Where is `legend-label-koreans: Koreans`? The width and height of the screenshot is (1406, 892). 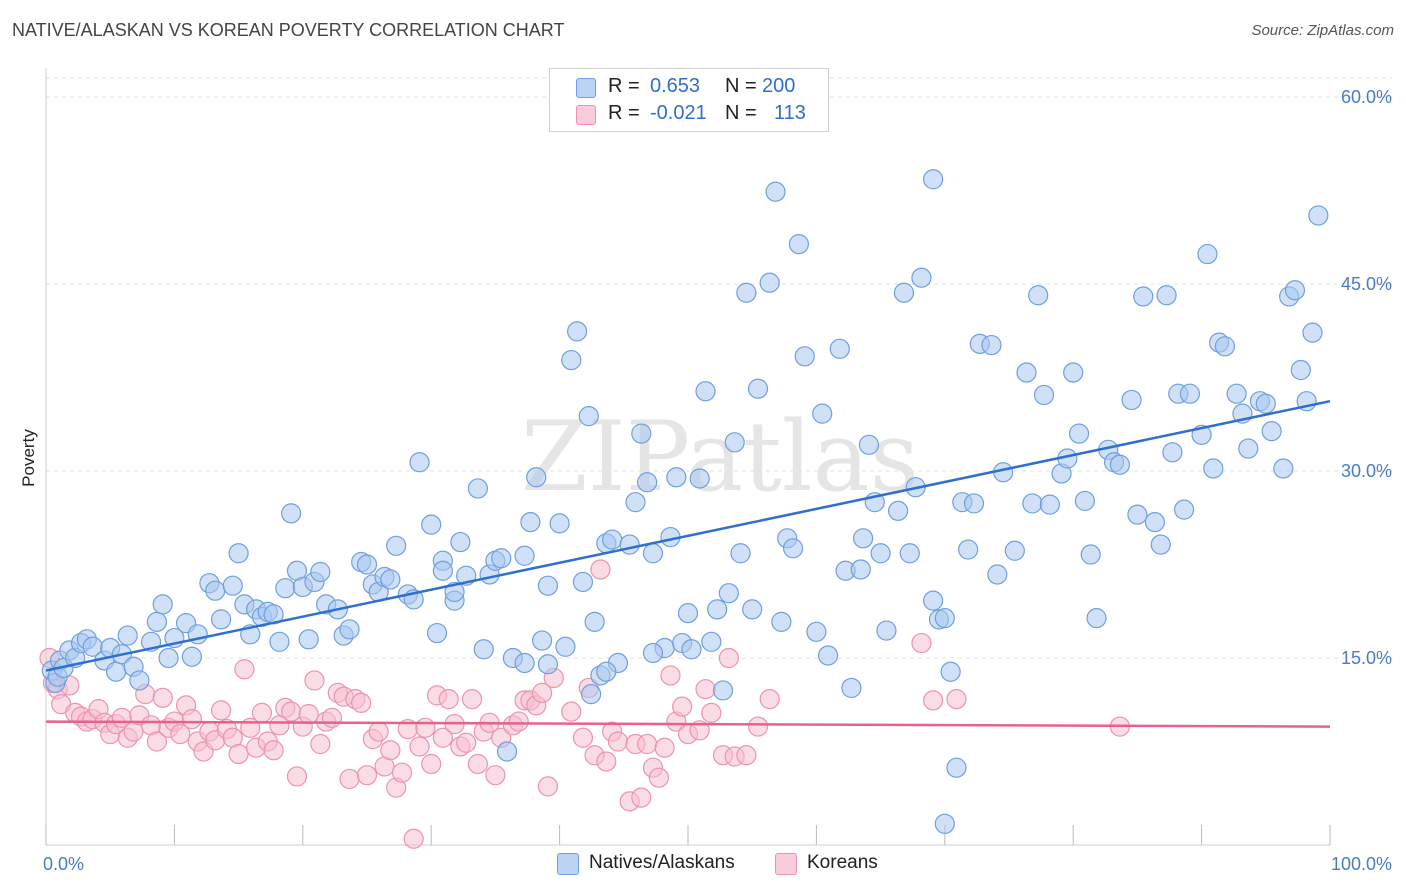
legend-label-koreans: Koreans is located at coordinates (842, 862).